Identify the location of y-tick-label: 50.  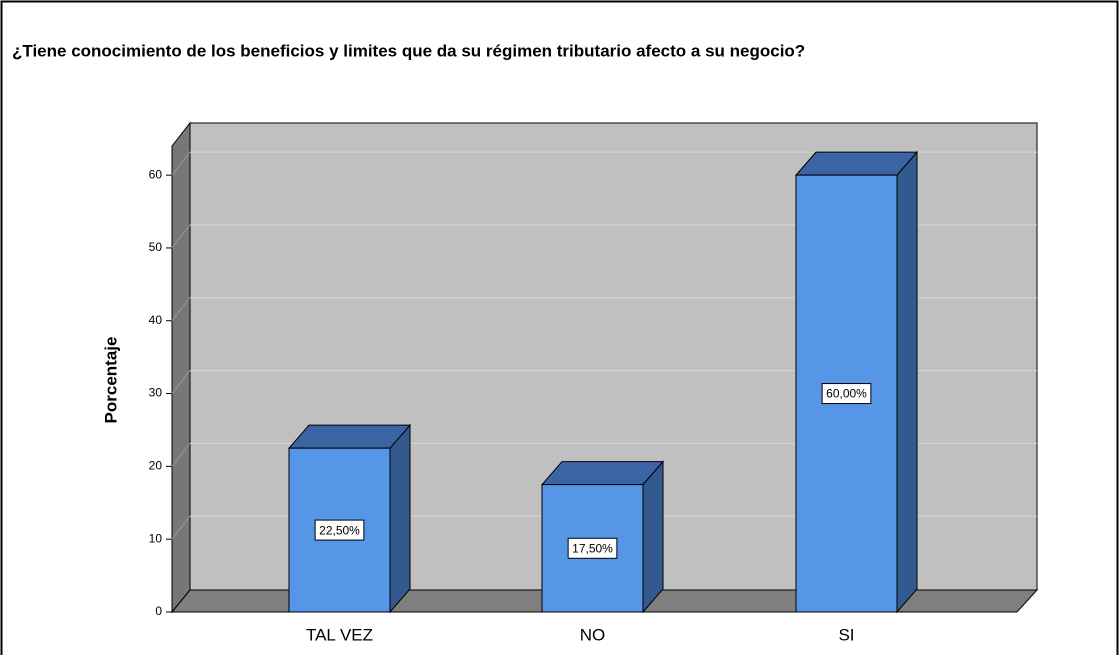
(156, 247).